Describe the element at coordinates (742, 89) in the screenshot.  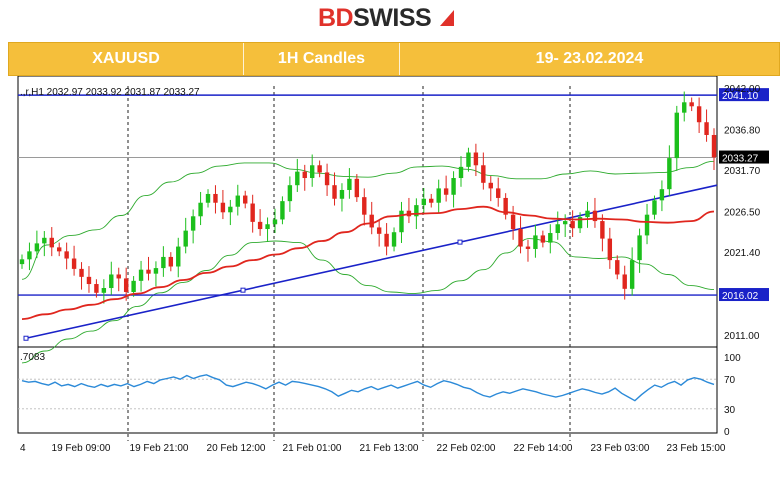
I see `y-tick-label: 2042.00` at that location.